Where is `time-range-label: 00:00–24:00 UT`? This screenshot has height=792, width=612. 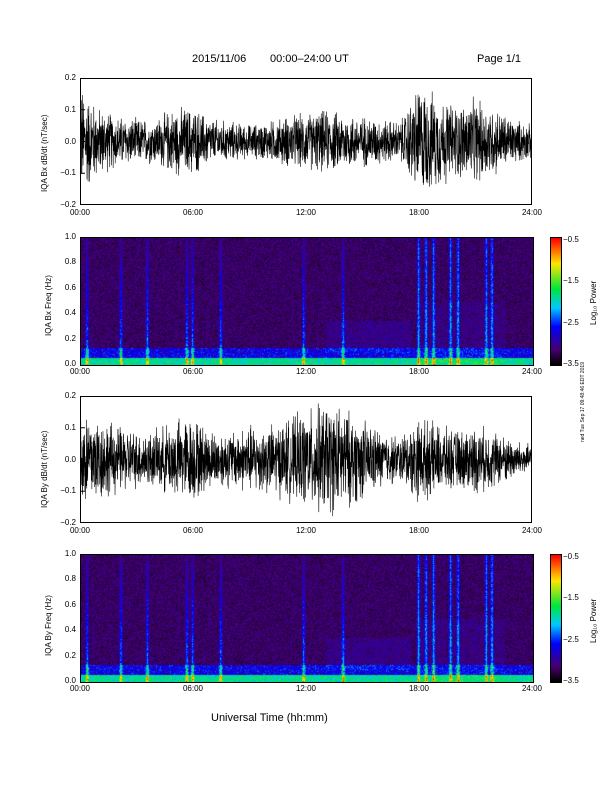
time-range-label: 00:00–24:00 UT is located at coordinates (309, 59).